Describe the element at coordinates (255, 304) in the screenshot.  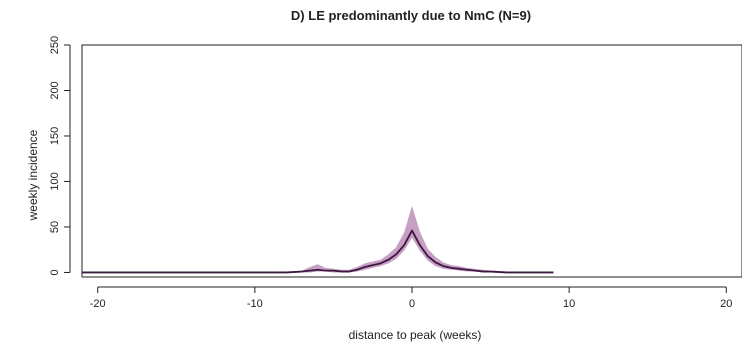
I see `x-tick-label-1: -10` at that location.